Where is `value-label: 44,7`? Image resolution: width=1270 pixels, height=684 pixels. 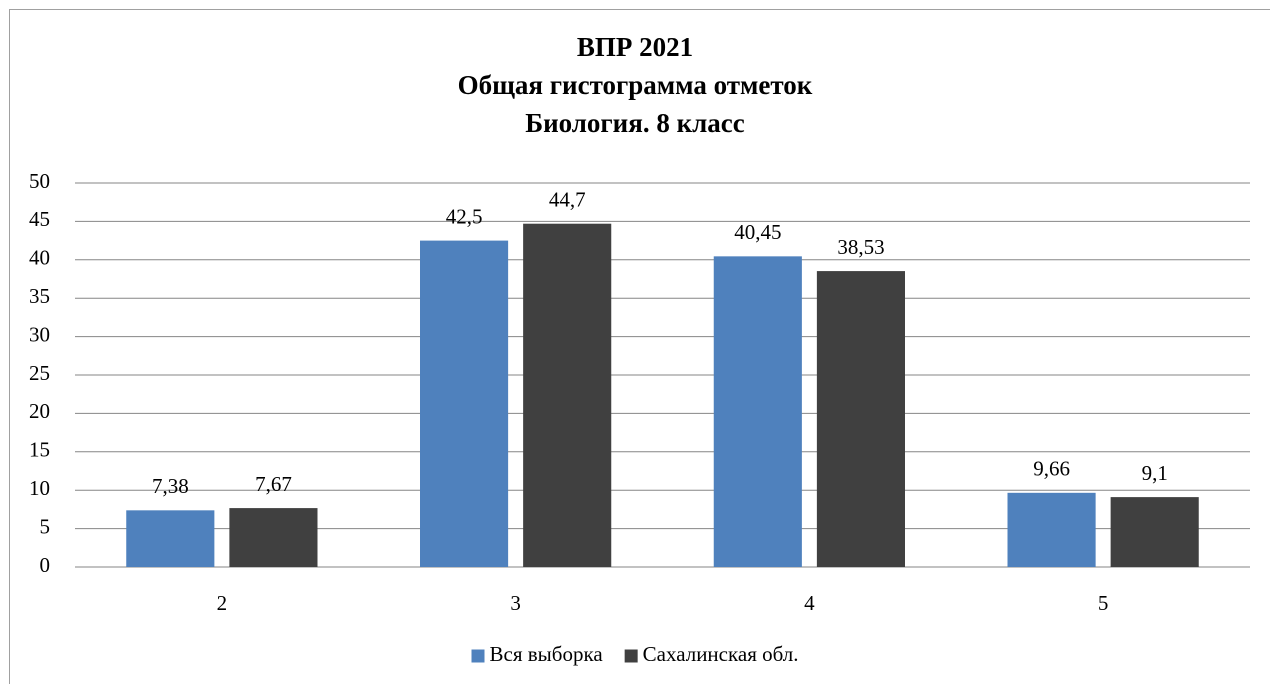 value-label: 44,7 is located at coordinates (567, 200).